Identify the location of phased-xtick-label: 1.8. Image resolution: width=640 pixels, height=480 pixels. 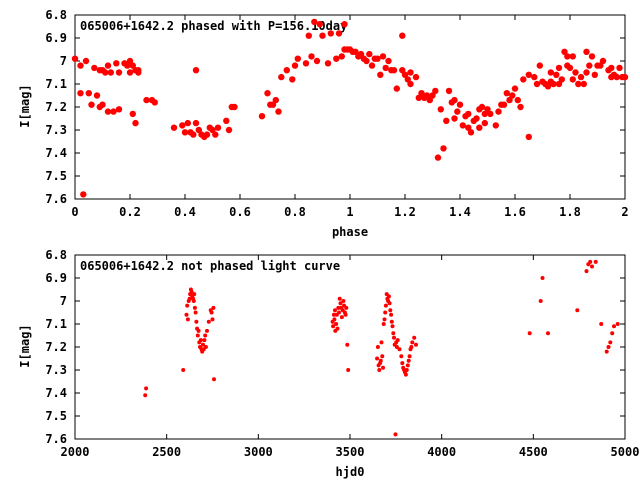
(570, 212).